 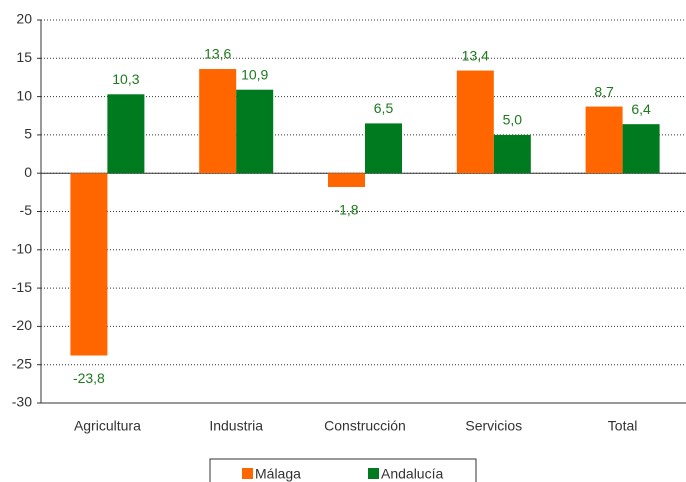 What do you see at coordinates (24, 57) in the screenshot?
I see `y-tick-label: 15` at bounding box center [24, 57].